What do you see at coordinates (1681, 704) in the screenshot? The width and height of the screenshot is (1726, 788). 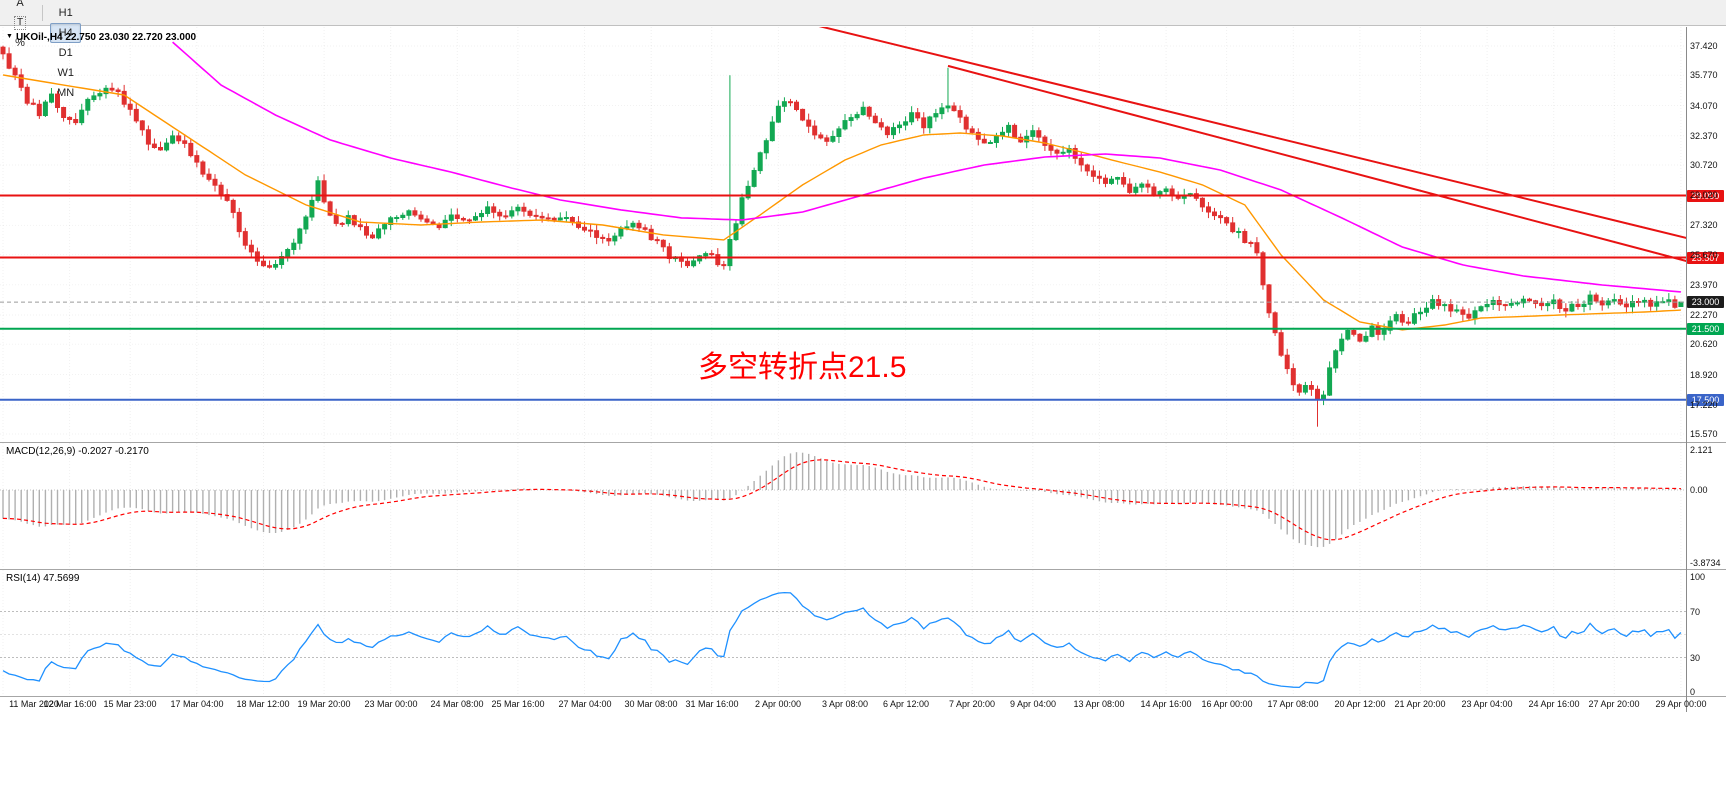 I see `time-axis-tick: 29 Apr 00:00` at bounding box center [1681, 704].